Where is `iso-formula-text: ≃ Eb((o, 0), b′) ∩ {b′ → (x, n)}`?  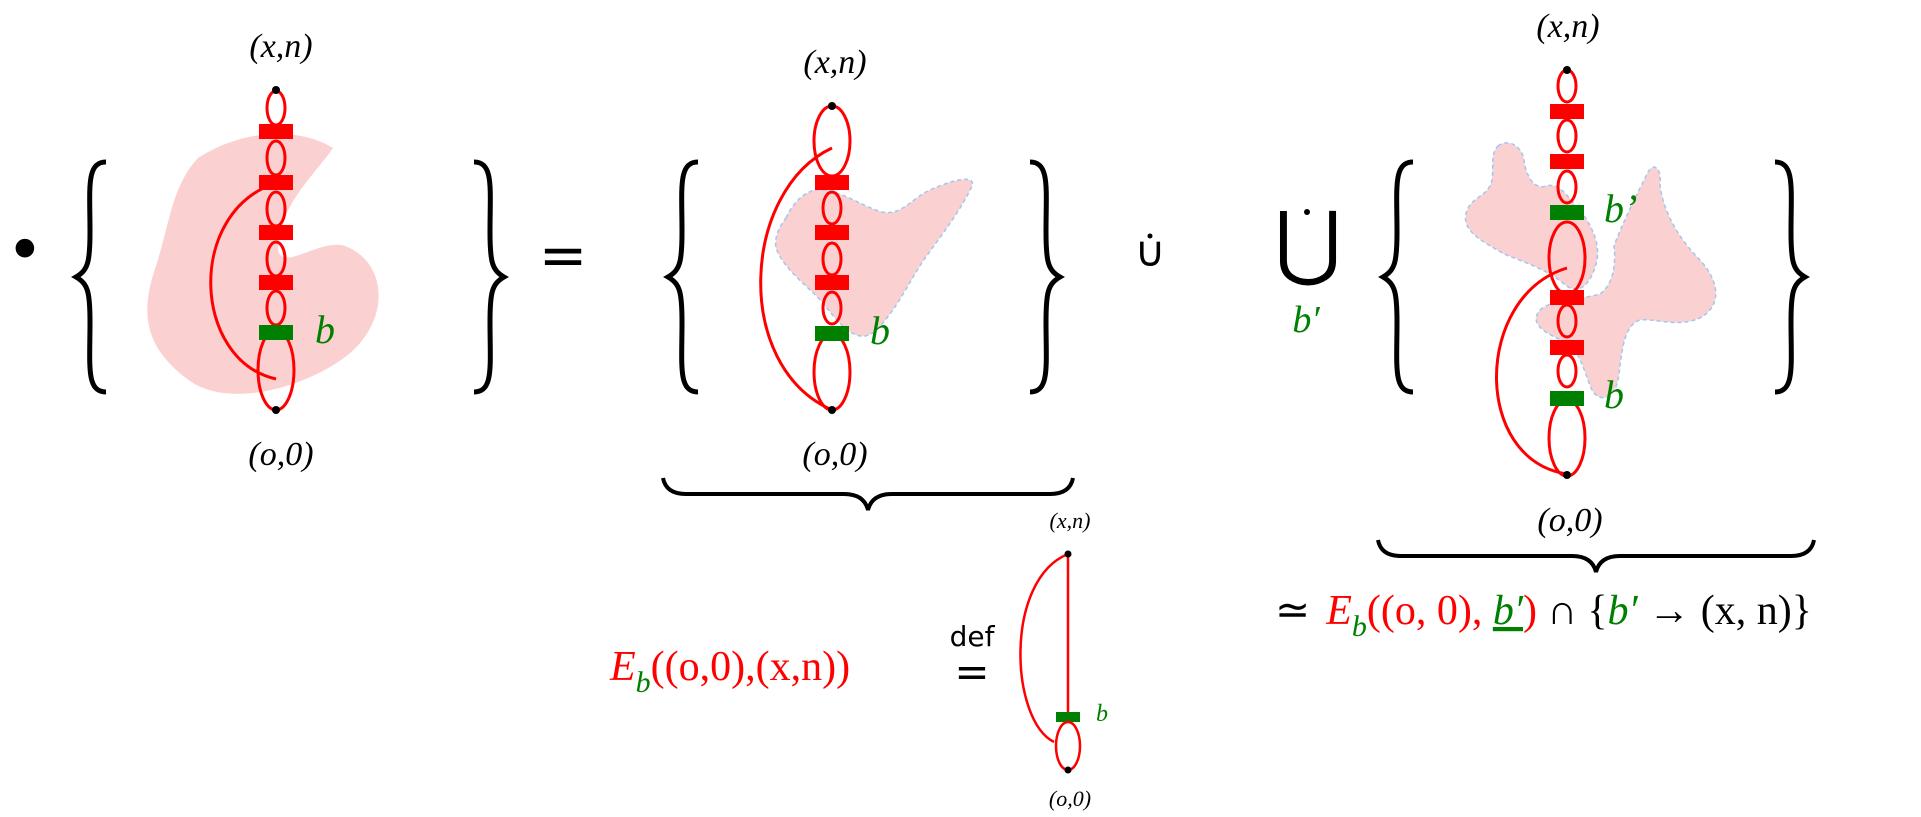
iso-formula-text: ≃ Eb((o, 0), b′) ∩ {b′ → (x, n)} is located at coordinates (1543, 615).